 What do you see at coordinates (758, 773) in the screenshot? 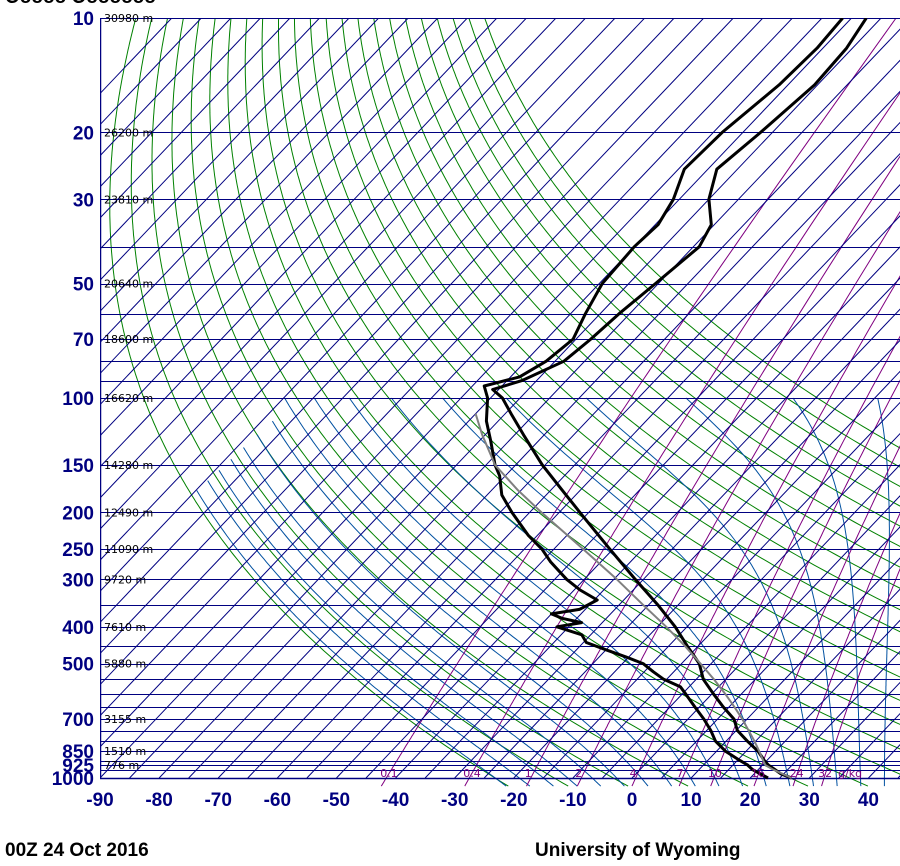
I see `mixing-ratio-label: 16` at bounding box center [758, 773].